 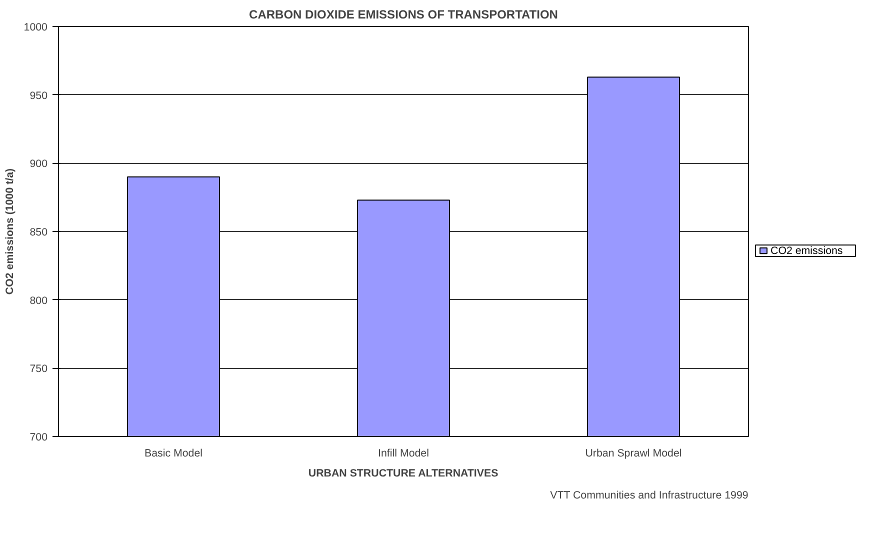 I want to click on legend-label: CO2 emissions, so click(x=806, y=250).